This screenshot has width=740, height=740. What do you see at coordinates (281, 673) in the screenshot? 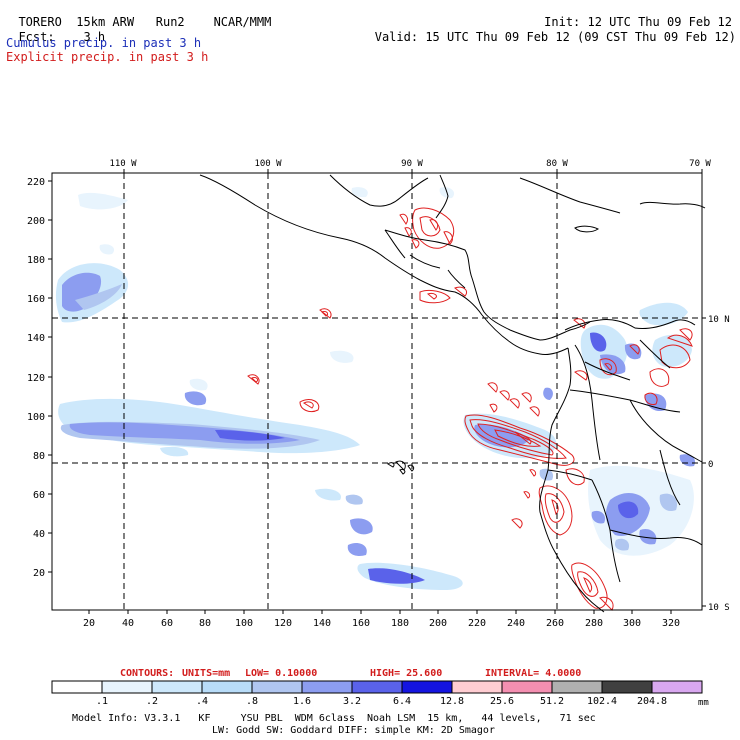
I see `contours-low: LOW= 0.10000` at bounding box center [281, 673].